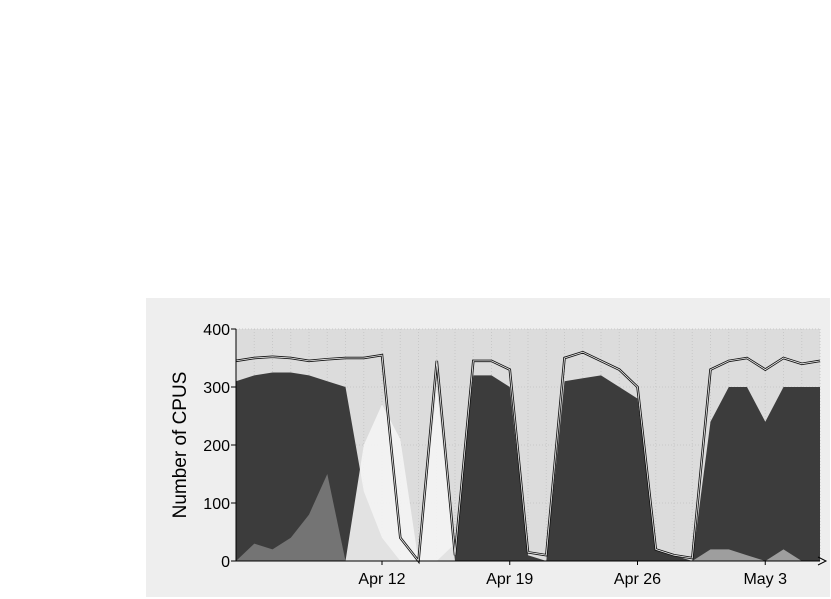 This screenshot has height=599, width=831. Describe the element at coordinates (637, 579) in the screenshot. I see `x-tick-label: Apr 26` at that location.